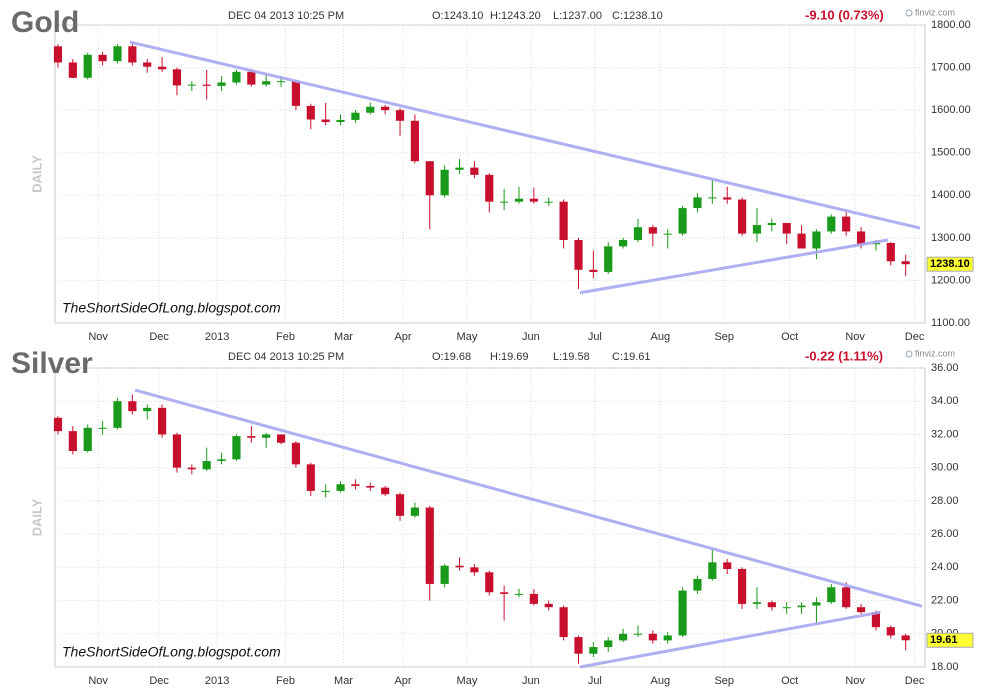 The image size is (981, 698). What do you see at coordinates (951, 238) in the screenshot?
I see `y-tick-label: 1300.00` at bounding box center [951, 238].